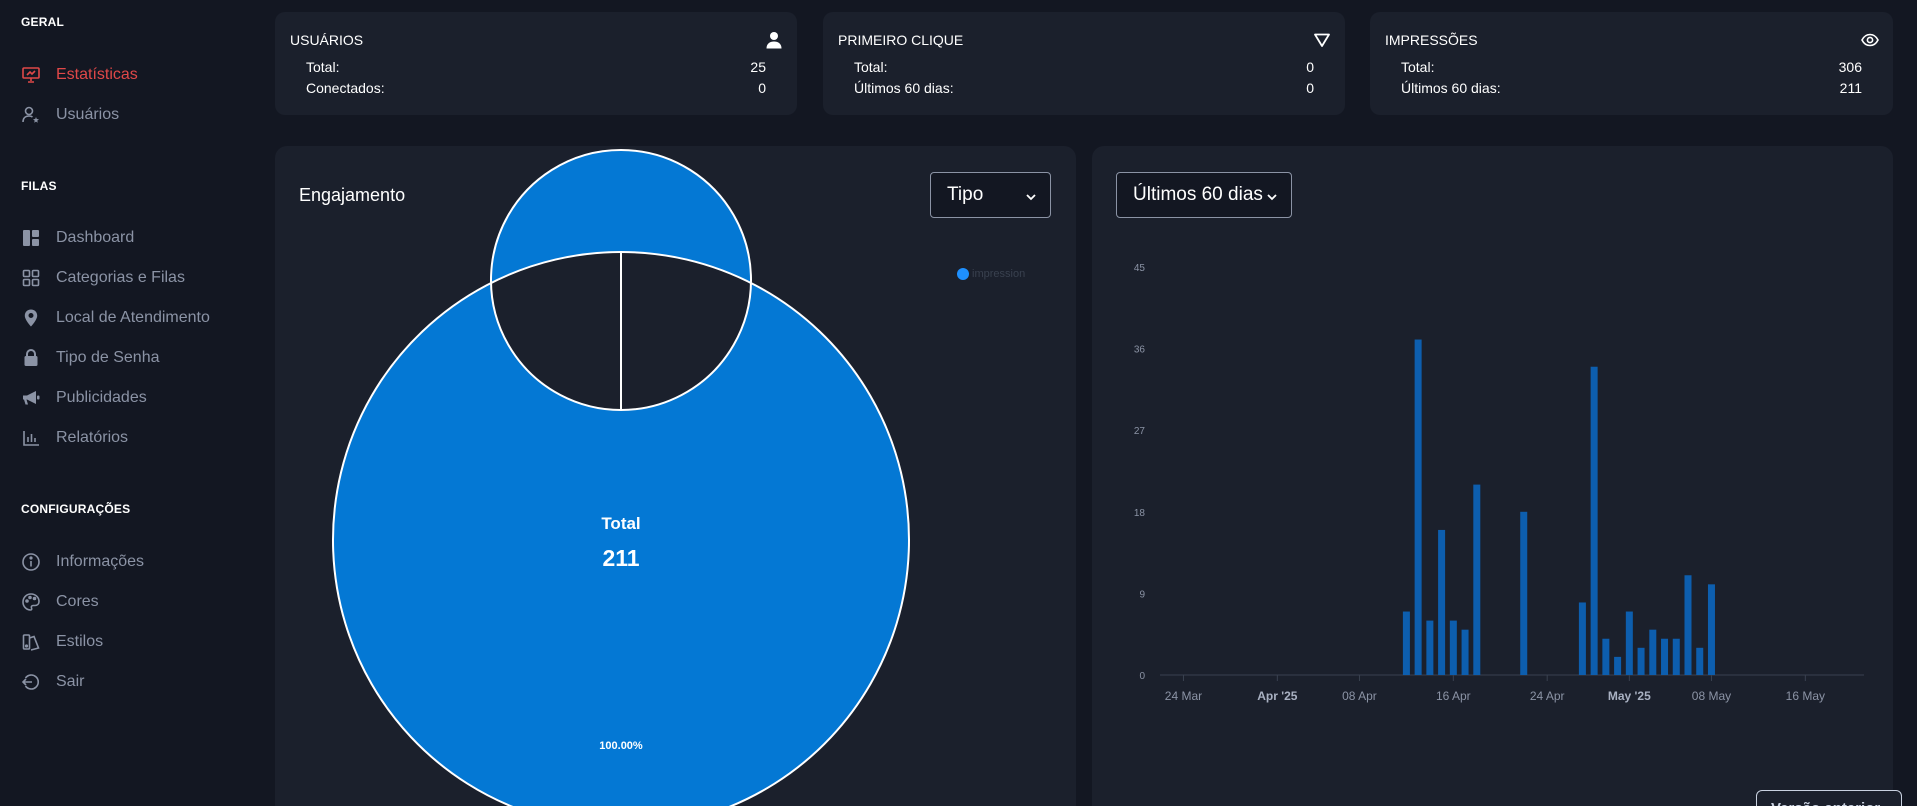  Describe the element at coordinates (39, 186) in the screenshot. I see `section-title-filas: FILAS` at that location.